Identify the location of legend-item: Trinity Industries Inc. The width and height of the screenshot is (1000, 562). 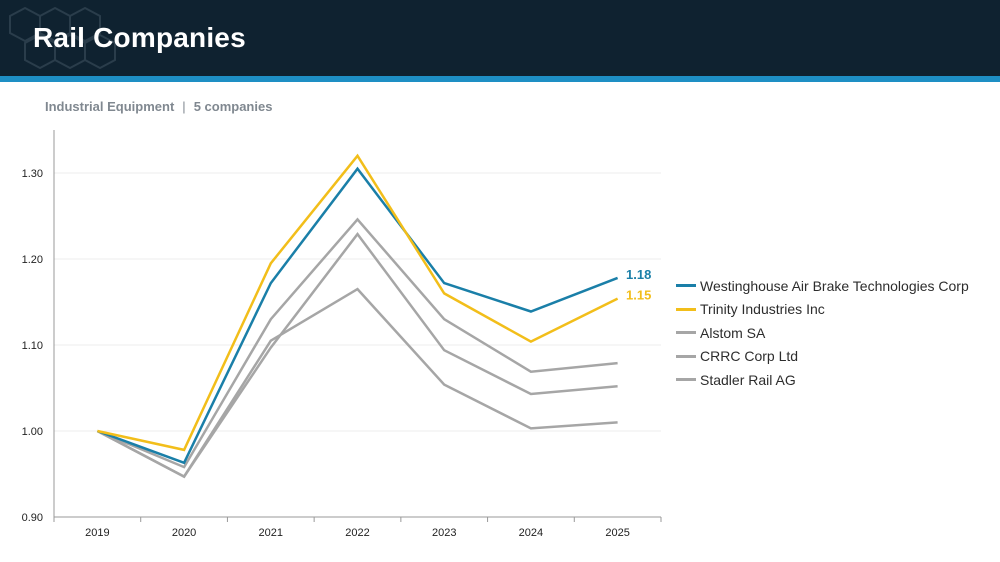
(822, 310).